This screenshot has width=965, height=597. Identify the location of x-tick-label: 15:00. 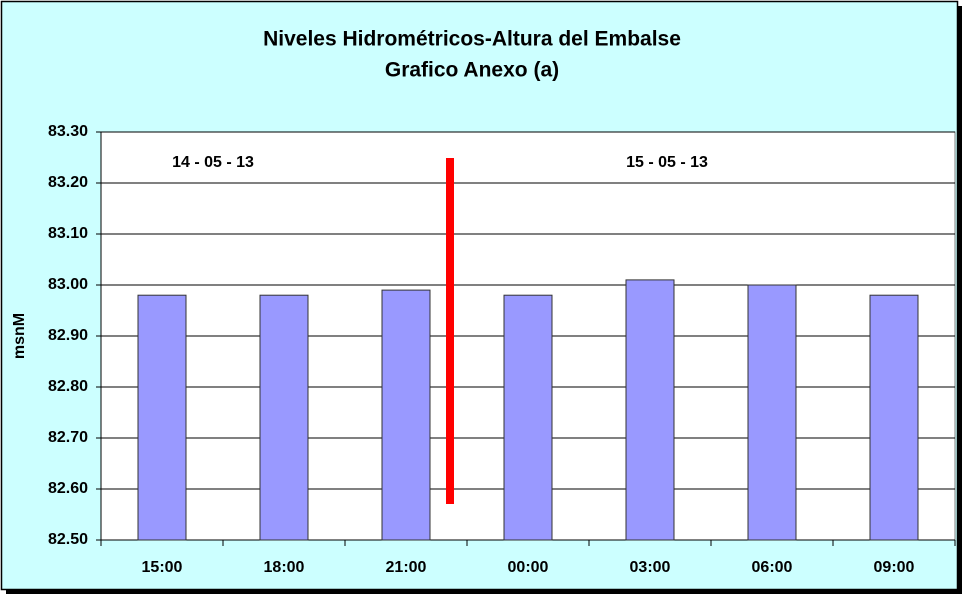
(162, 567).